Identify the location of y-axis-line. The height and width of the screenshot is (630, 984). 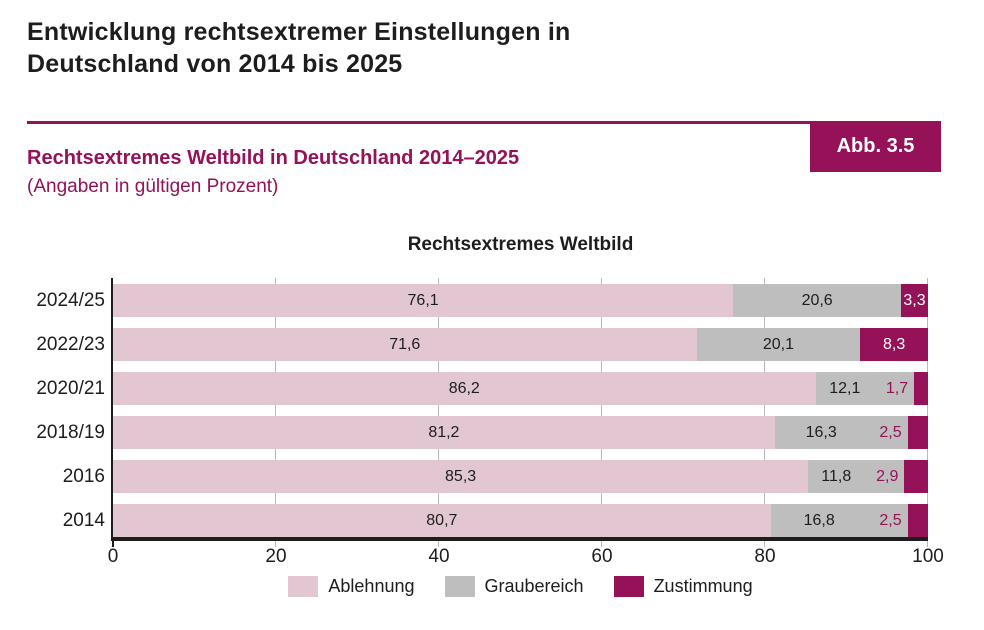
(112, 407).